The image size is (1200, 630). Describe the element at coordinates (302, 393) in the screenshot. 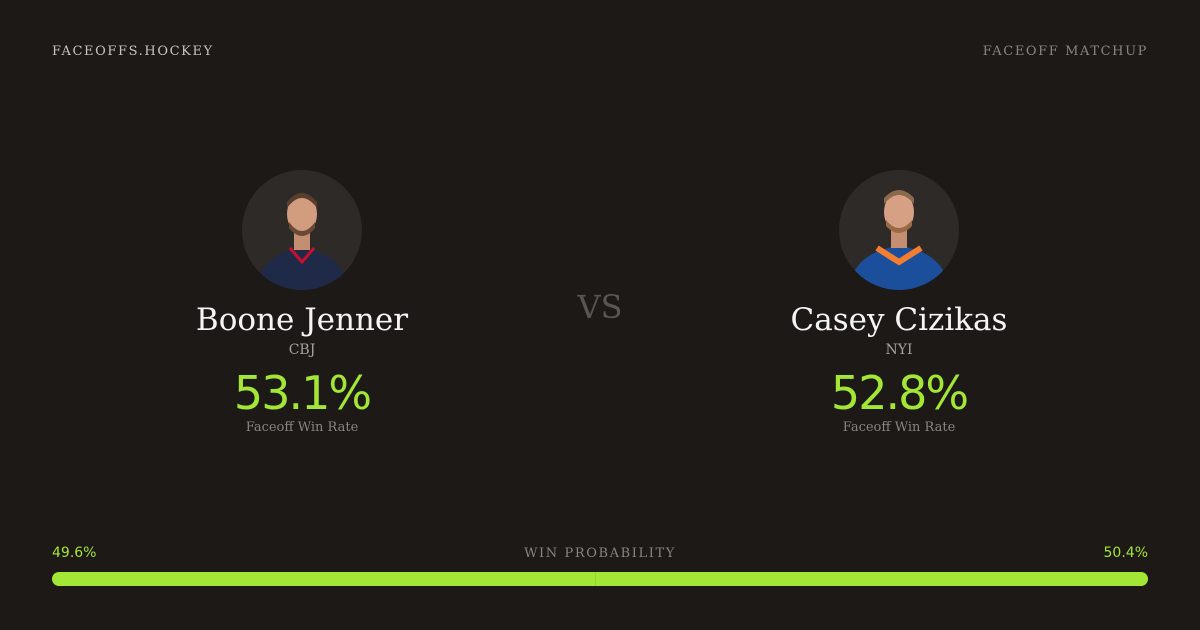

I see `win-rate: 53.1%` at that location.